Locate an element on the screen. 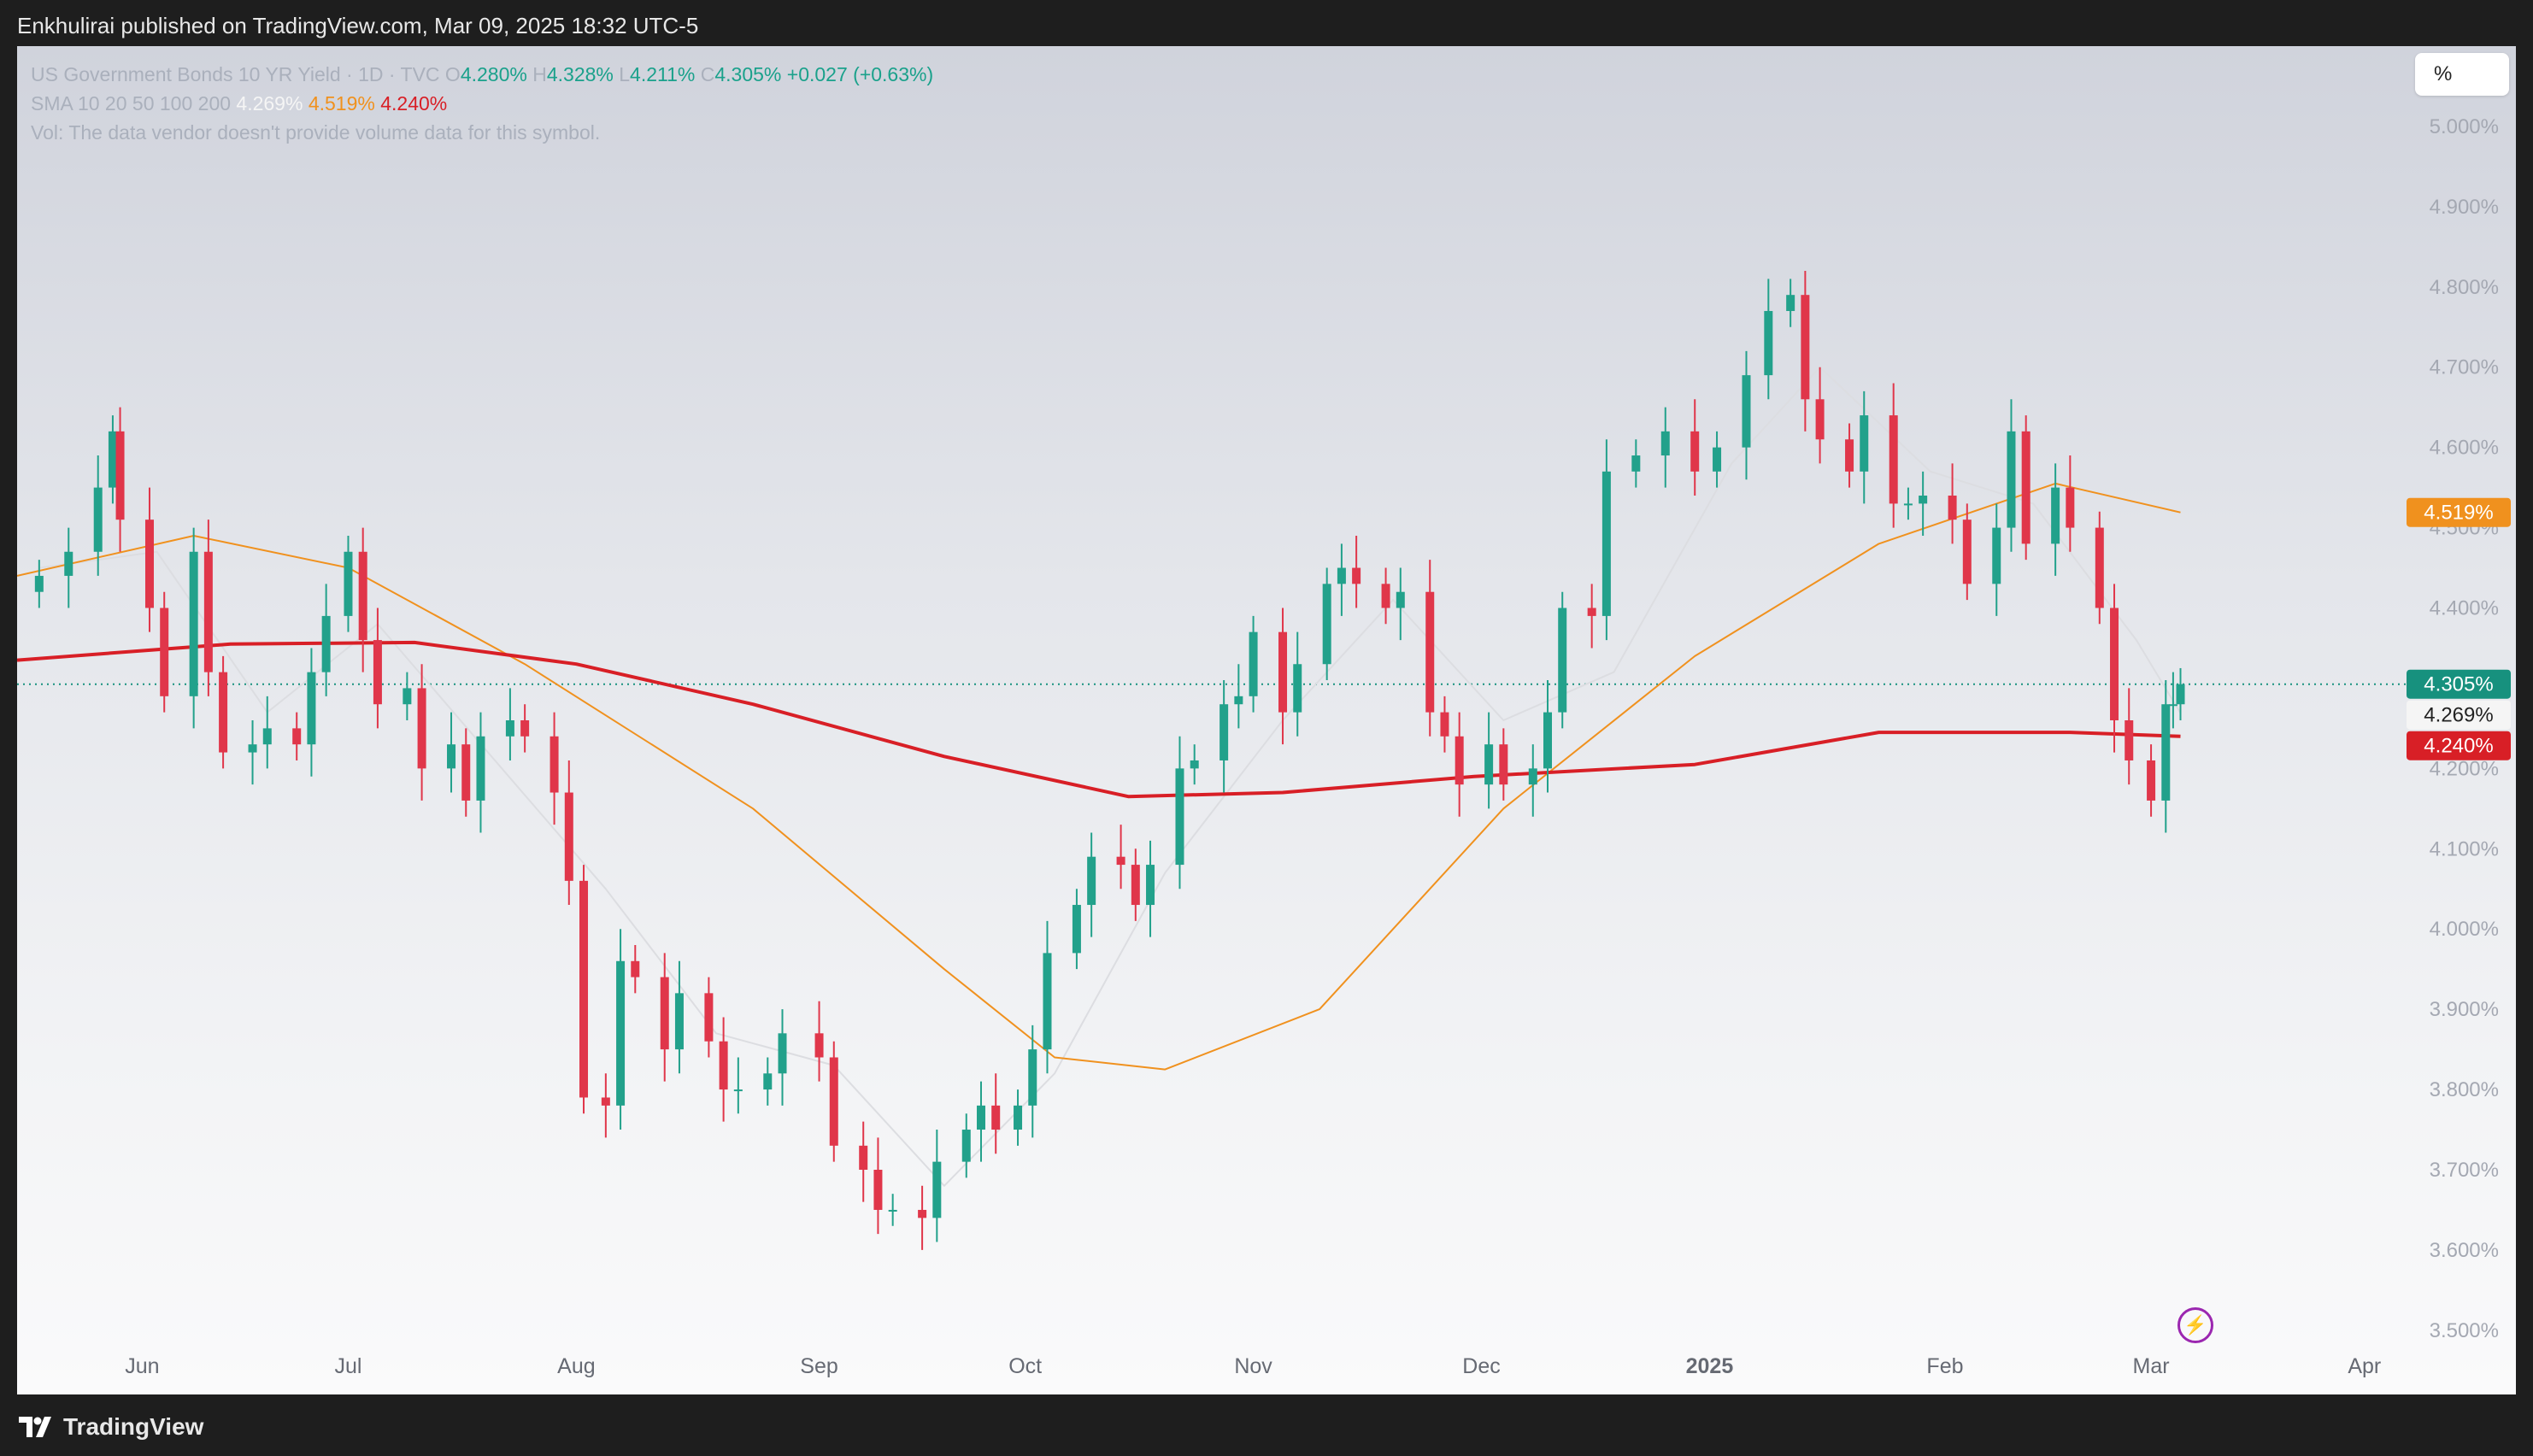 This screenshot has height=1456, width=2533. lightning-icon: ⚡ is located at coordinates (2195, 1325).